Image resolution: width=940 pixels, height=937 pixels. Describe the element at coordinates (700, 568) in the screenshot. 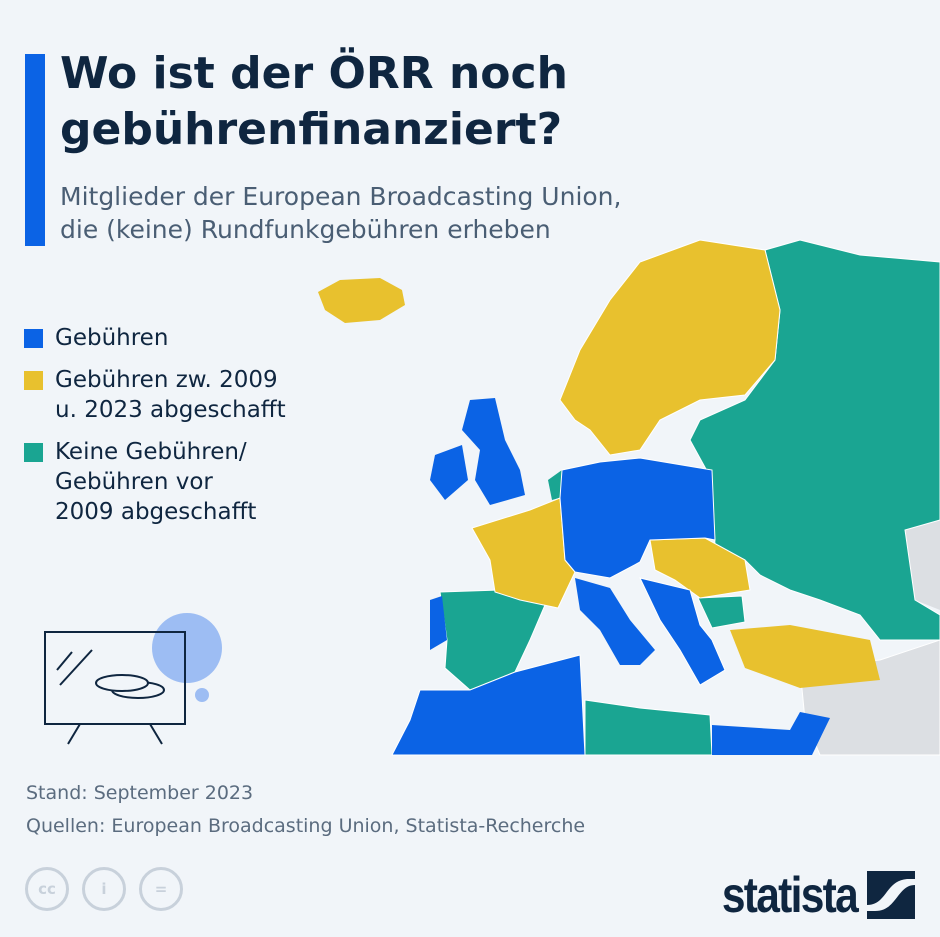

I see `region-hungary-romania` at that location.